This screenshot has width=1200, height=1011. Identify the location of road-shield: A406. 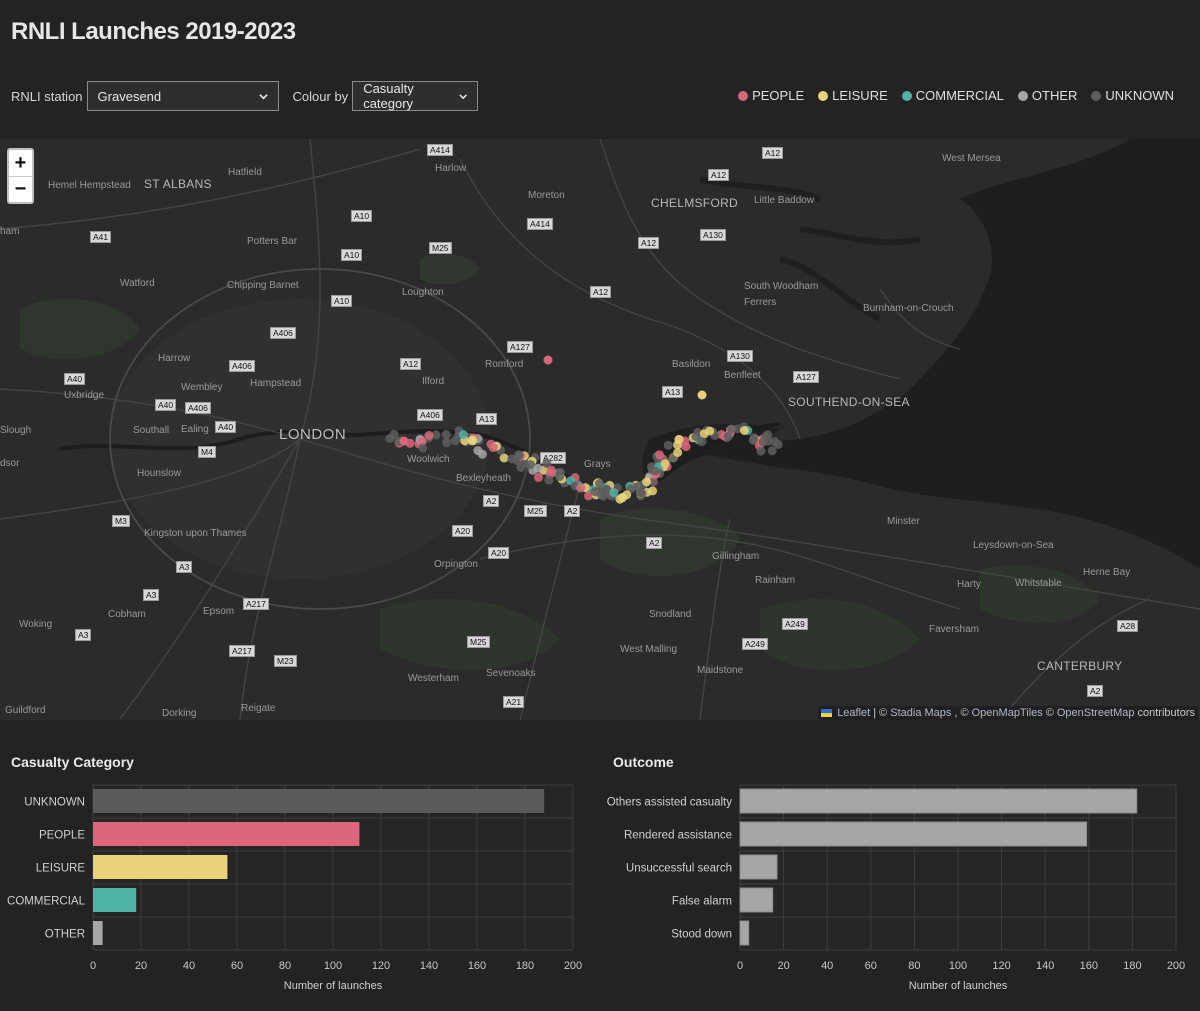
(430, 415).